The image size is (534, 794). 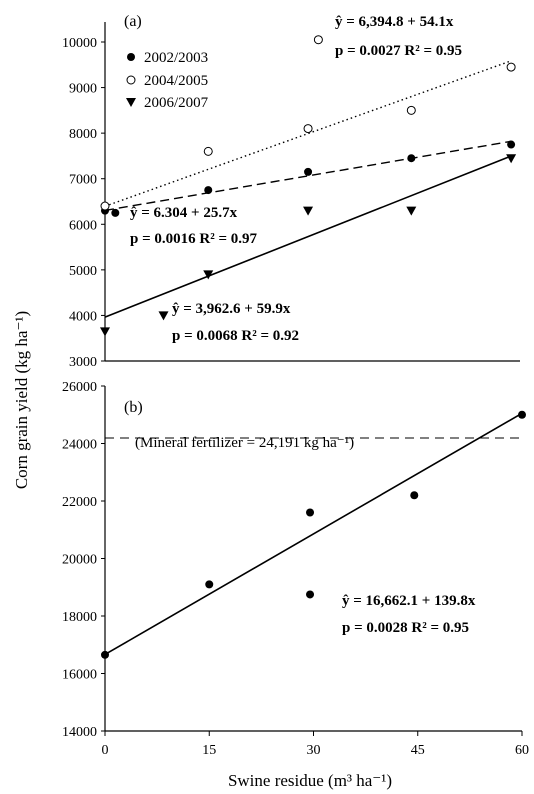 I want to click on y-tick-label-20000: 20000, so click(x=79, y=560).